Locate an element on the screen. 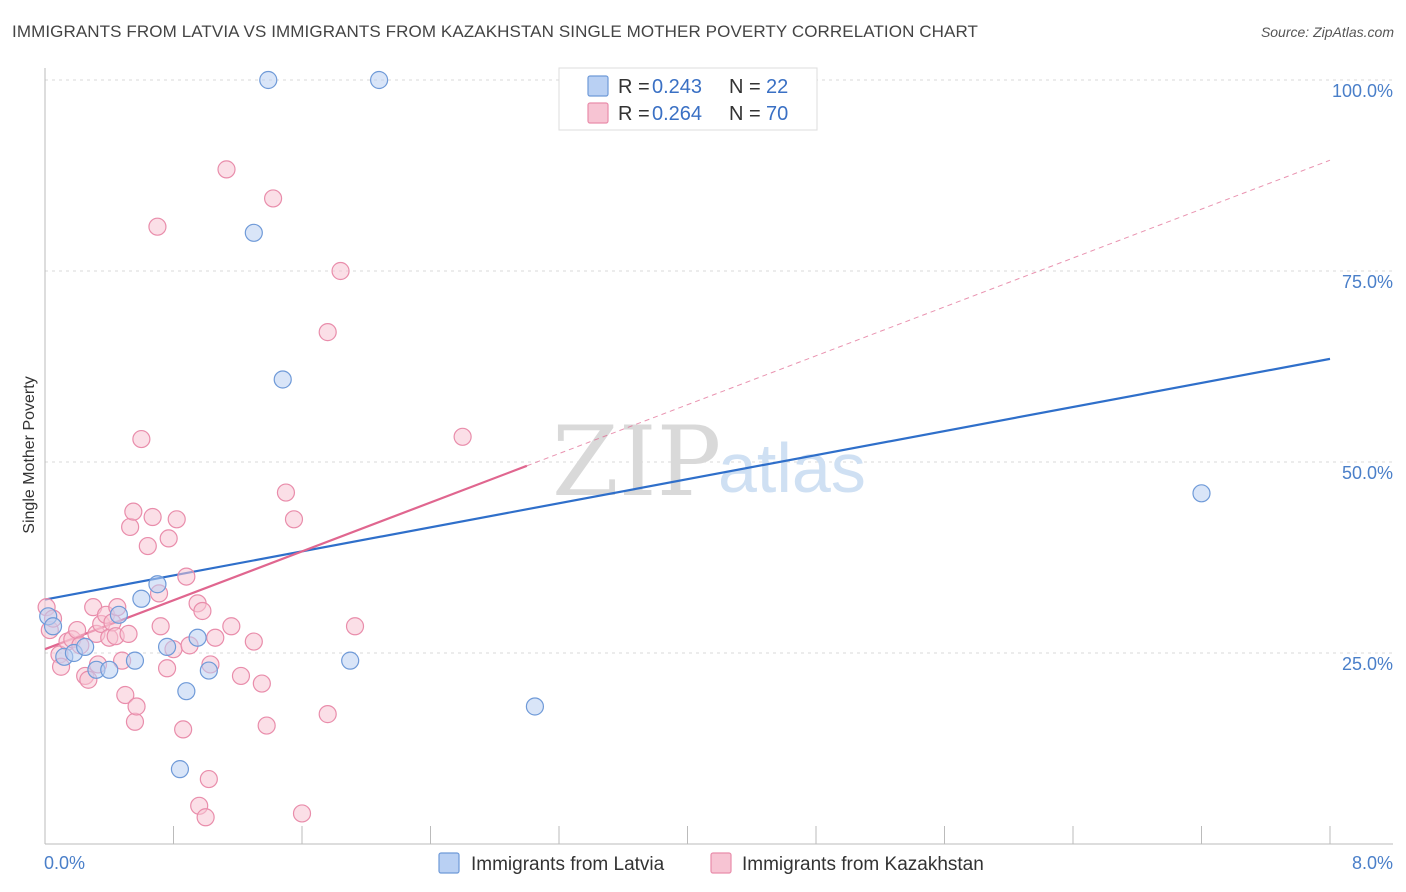 This screenshot has height=892, width=1406. legend-swatch-kazakhstan is located at coordinates (598, 113).